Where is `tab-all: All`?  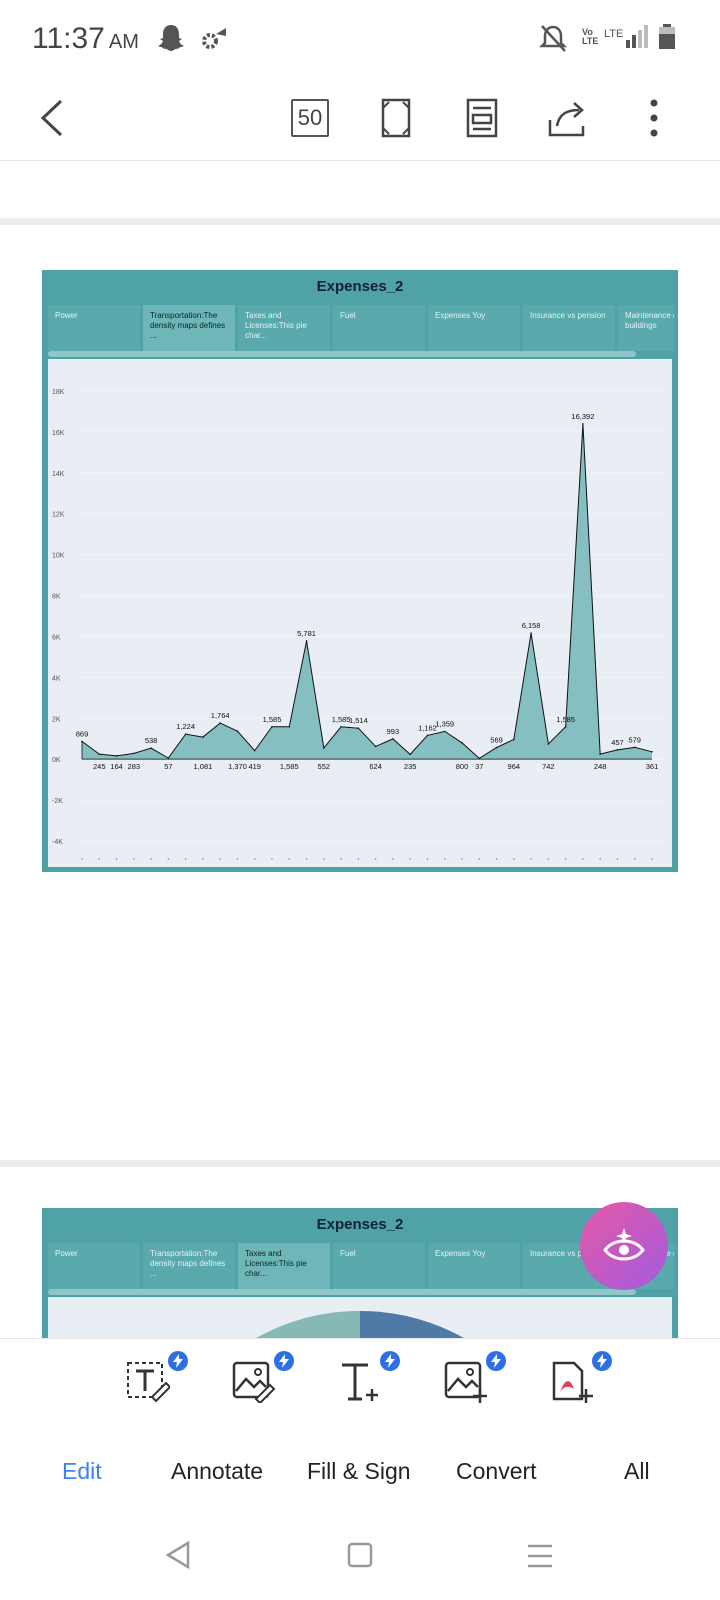 tab-all: All is located at coordinates (637, 1471).